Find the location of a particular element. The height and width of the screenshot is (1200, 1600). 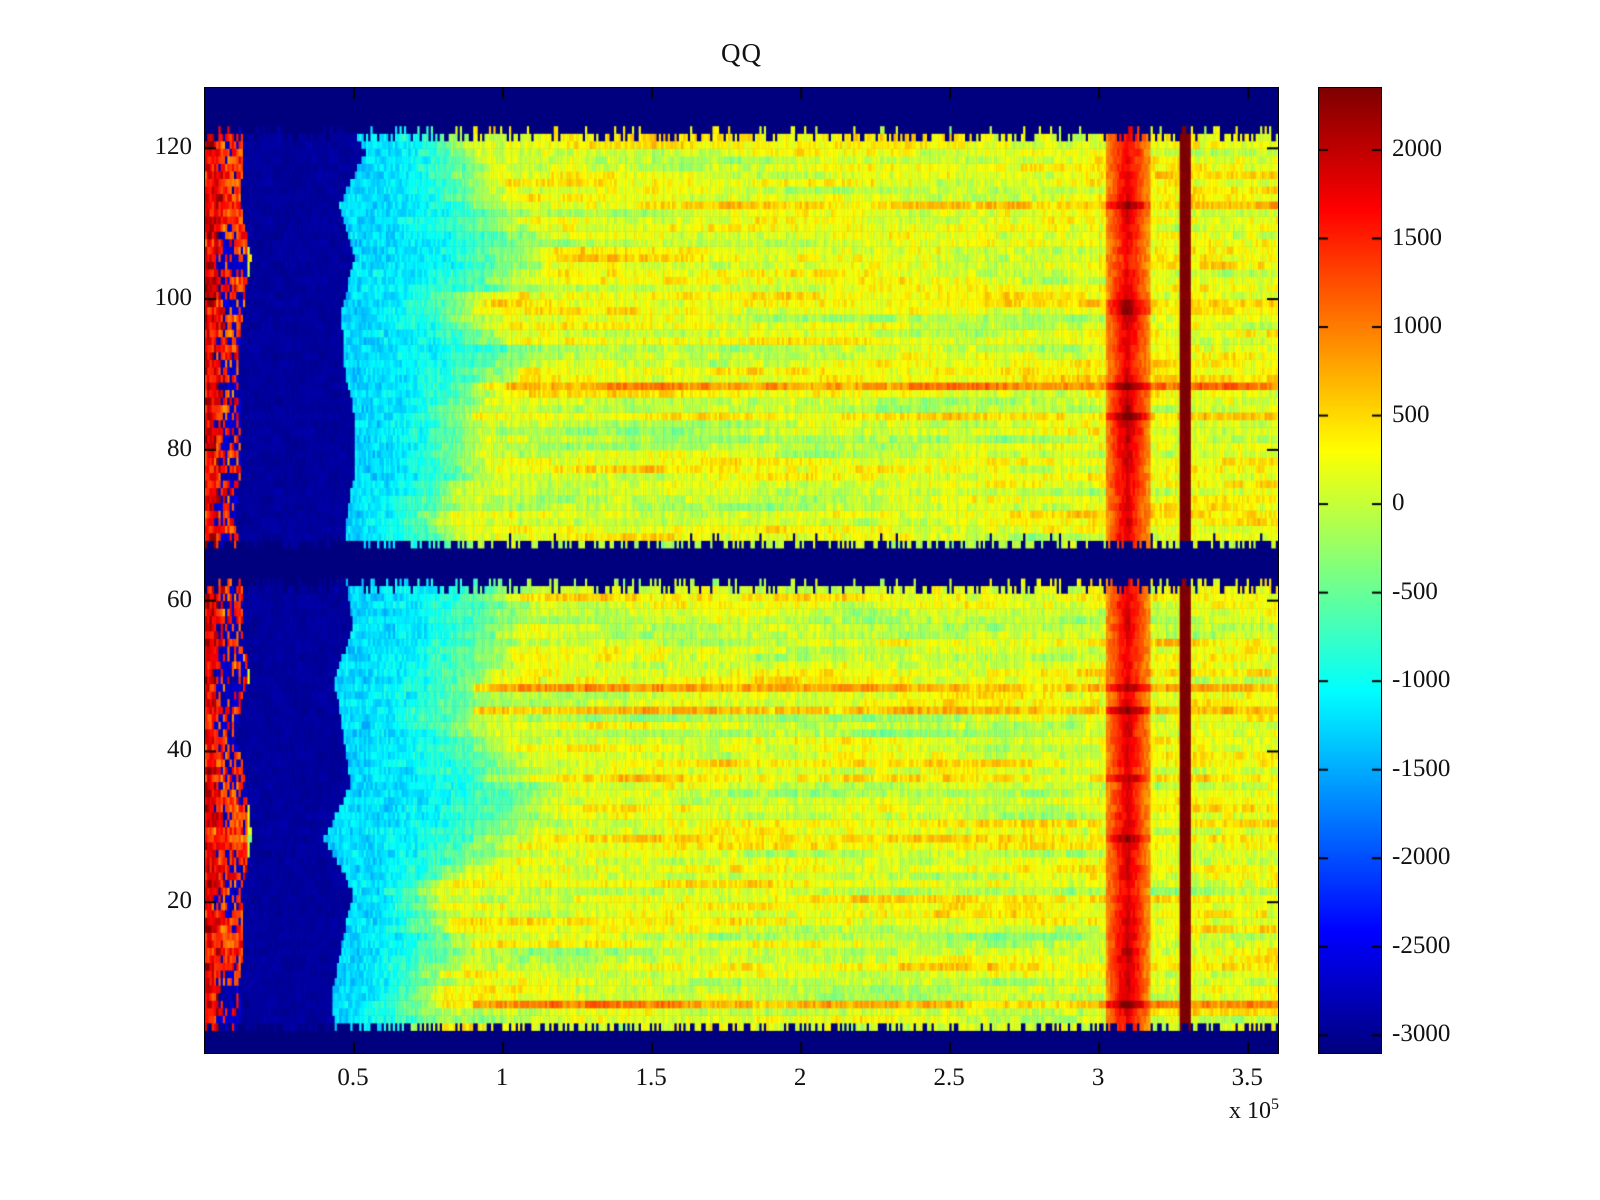

x-tick-label: 2 is located at coordinates (800, 1077).